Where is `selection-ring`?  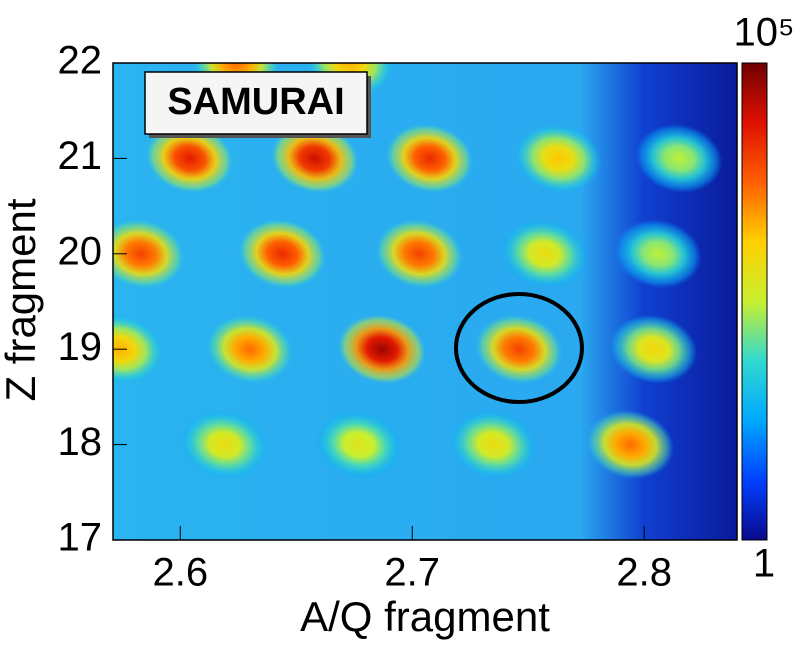
selection-ring is located at coordinates (519, 348).